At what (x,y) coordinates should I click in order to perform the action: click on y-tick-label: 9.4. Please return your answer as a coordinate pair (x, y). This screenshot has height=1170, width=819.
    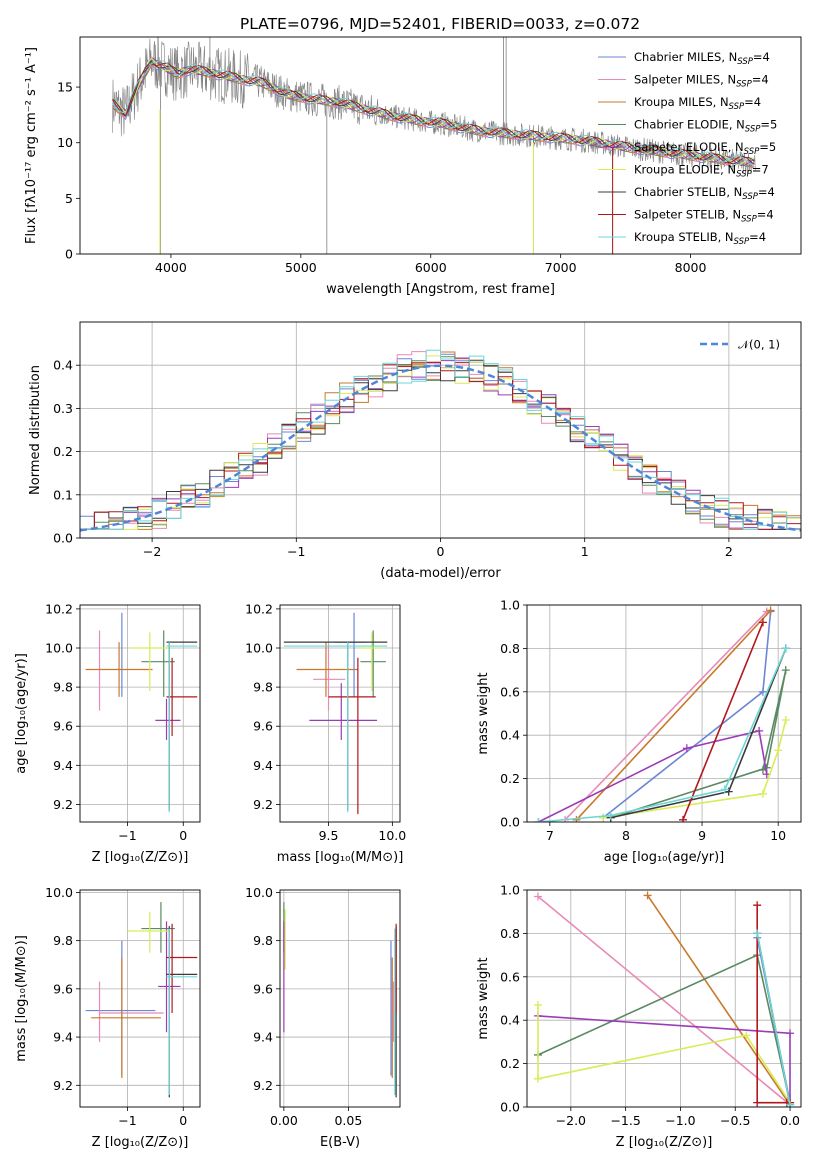
    Looking at the image, I should click on (63, 1037).